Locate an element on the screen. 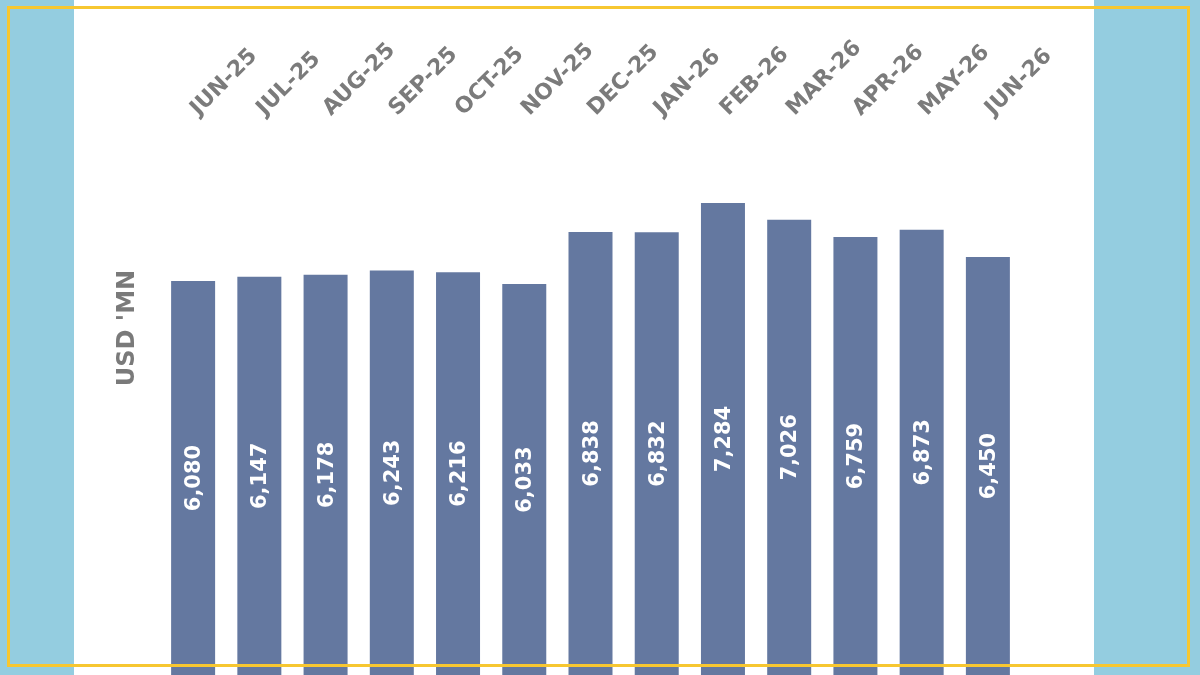  data-label: 6,243 is located at coordinates (391, 472).